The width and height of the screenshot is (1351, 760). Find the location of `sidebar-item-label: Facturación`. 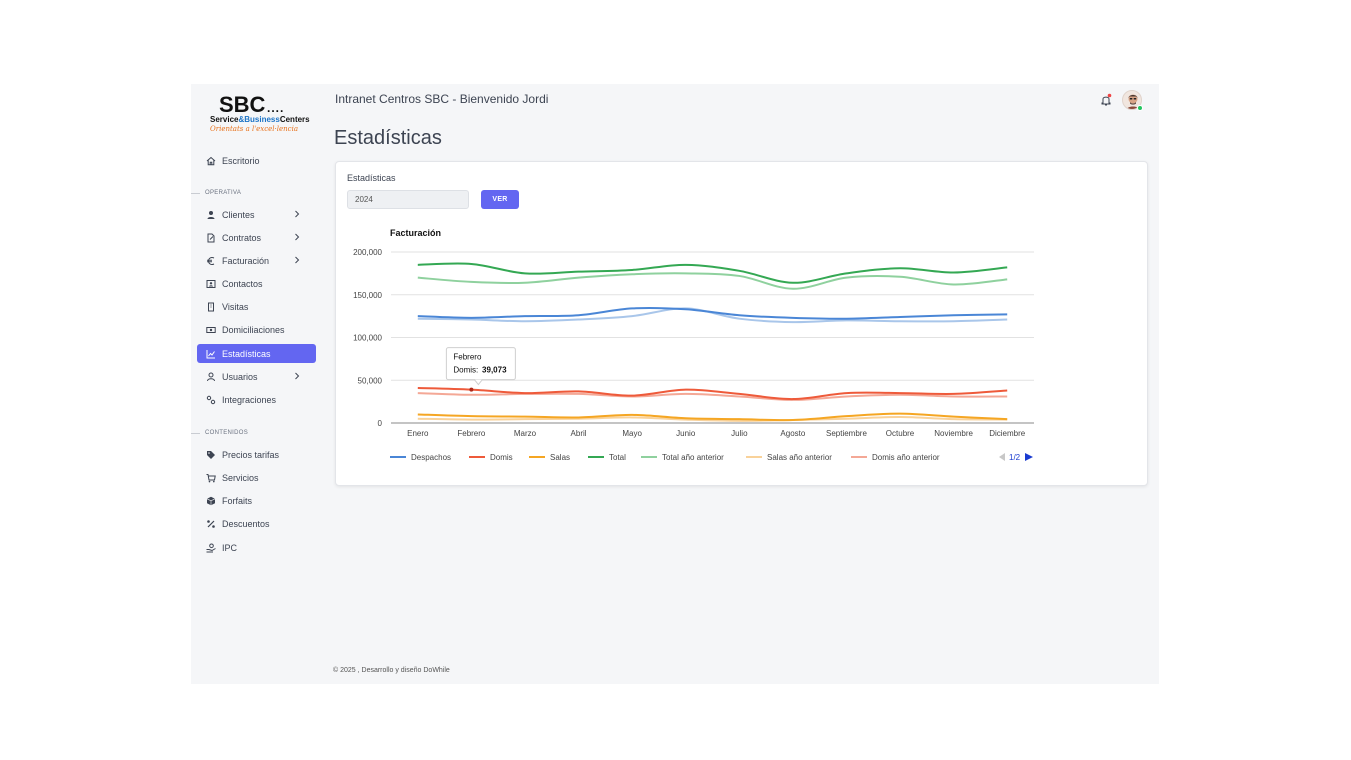

sidebar-item-label: Facturación is located at coordinates (246, 260).